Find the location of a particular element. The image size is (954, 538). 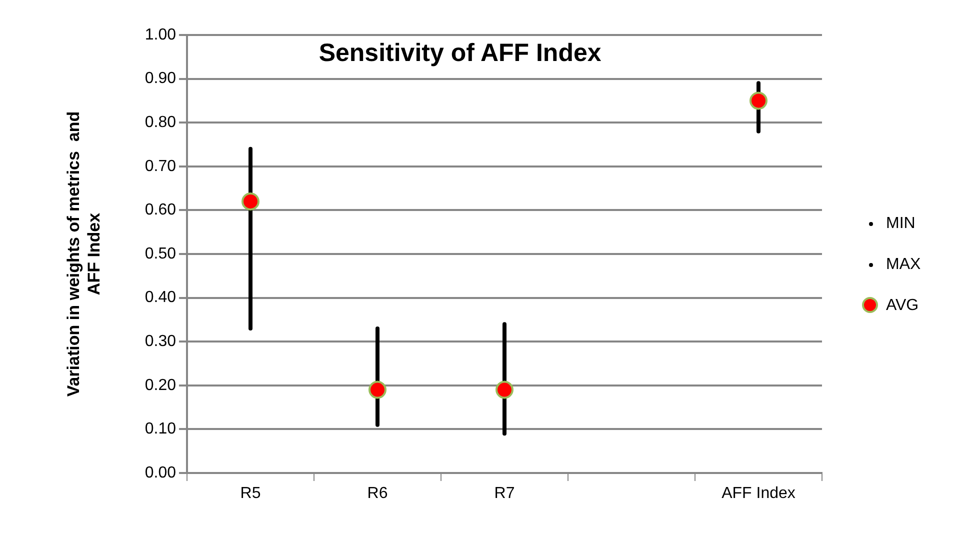

y-tick-label: 0.90 is located at coordinates (160, 79).